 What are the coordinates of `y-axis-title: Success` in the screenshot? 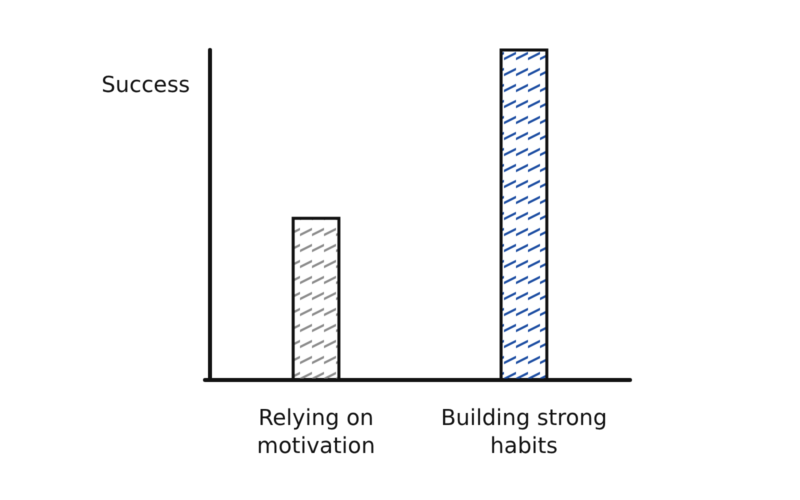 It's located at (145, 85).